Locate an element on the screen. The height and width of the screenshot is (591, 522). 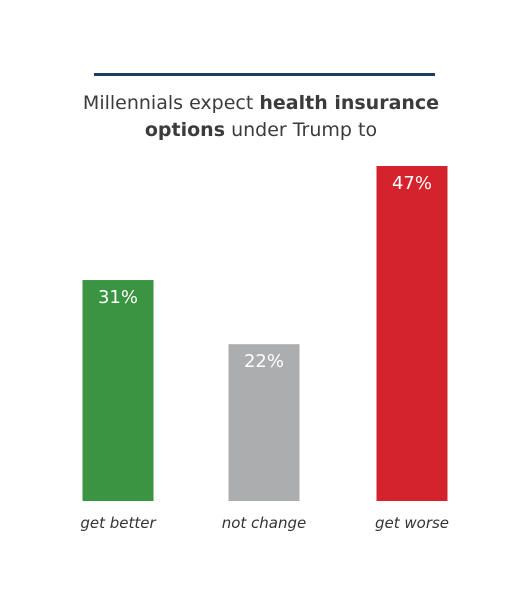
bar-get-better is located at coordinates (118, 390).